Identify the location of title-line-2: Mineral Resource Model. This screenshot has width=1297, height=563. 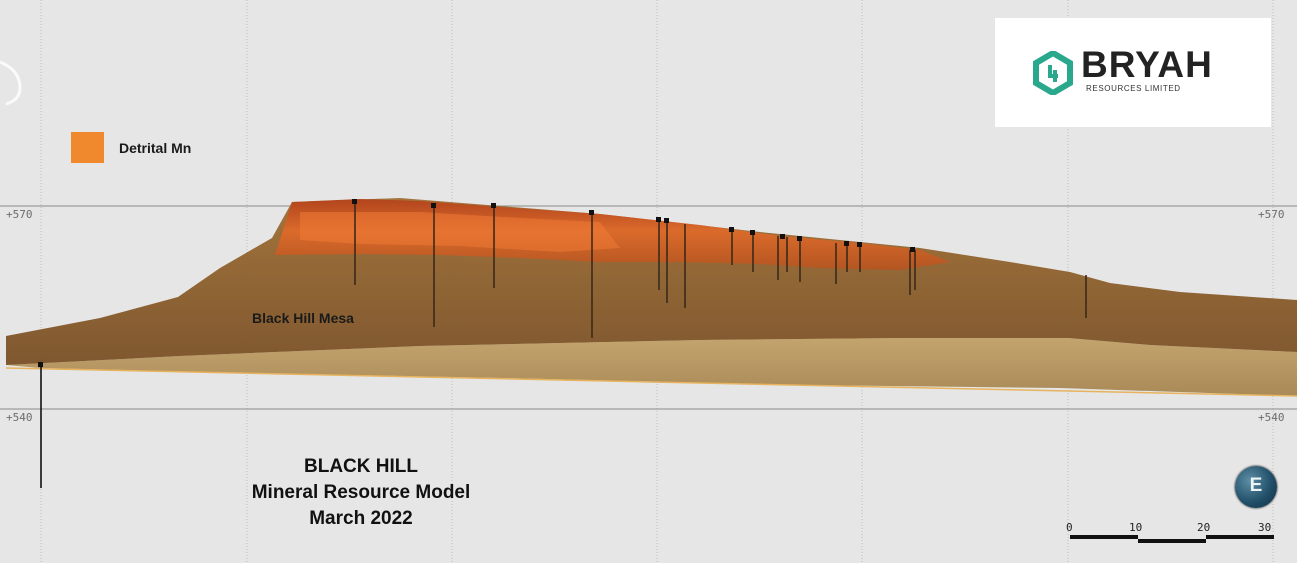
(361, 492).